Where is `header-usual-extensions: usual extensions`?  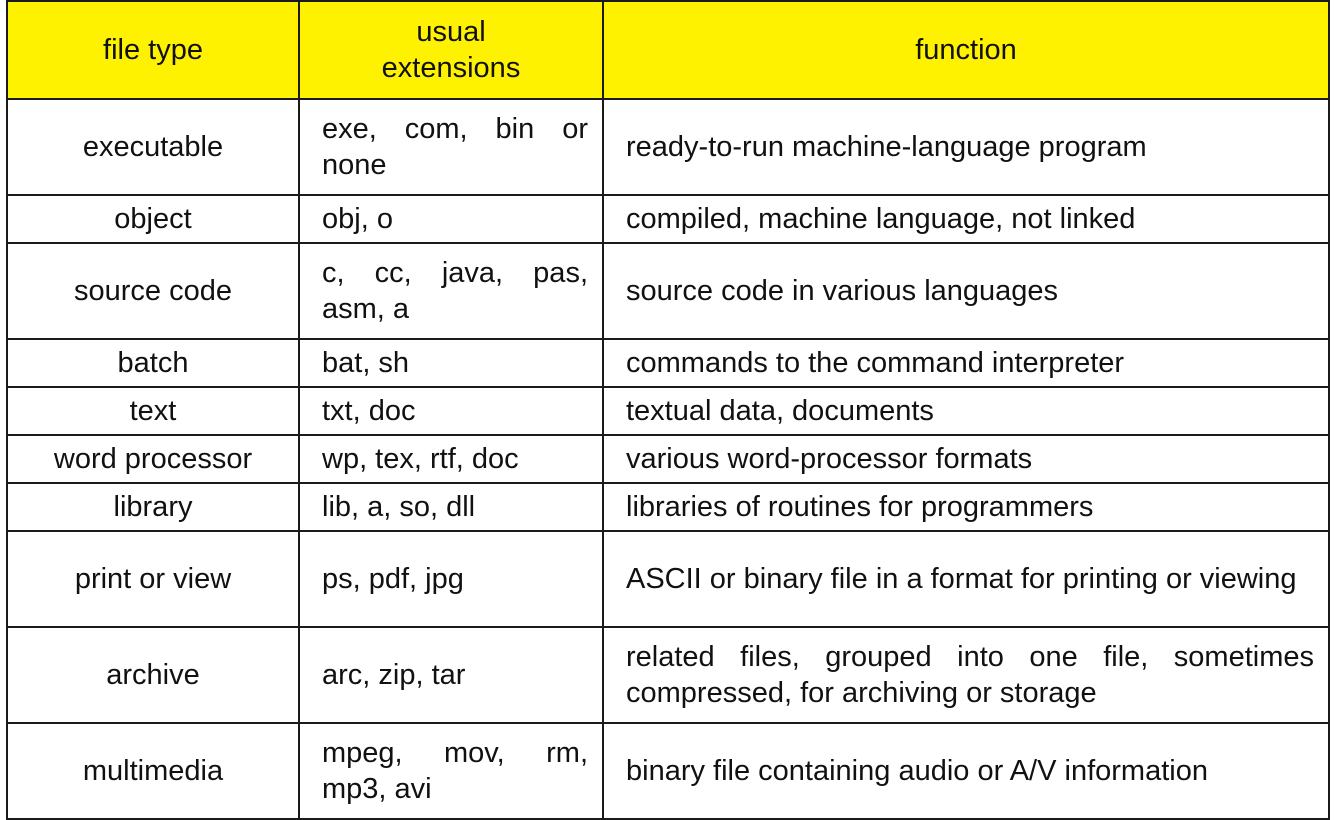 header-usual-extensions: usual extensions is located at coordinates (451, 50).